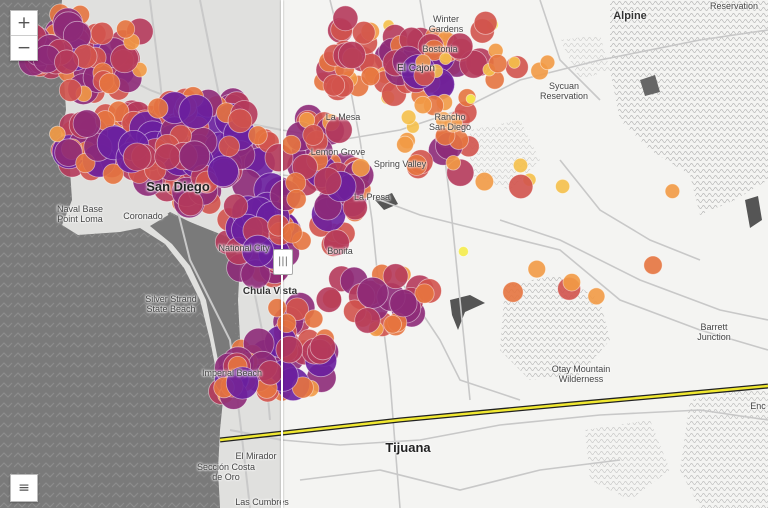 The width and height of the screenshot is (768, 508). Describe the element at coordinates (440, 49) in the screenshot. I see `label-bostonia: Bostonia` at that location.